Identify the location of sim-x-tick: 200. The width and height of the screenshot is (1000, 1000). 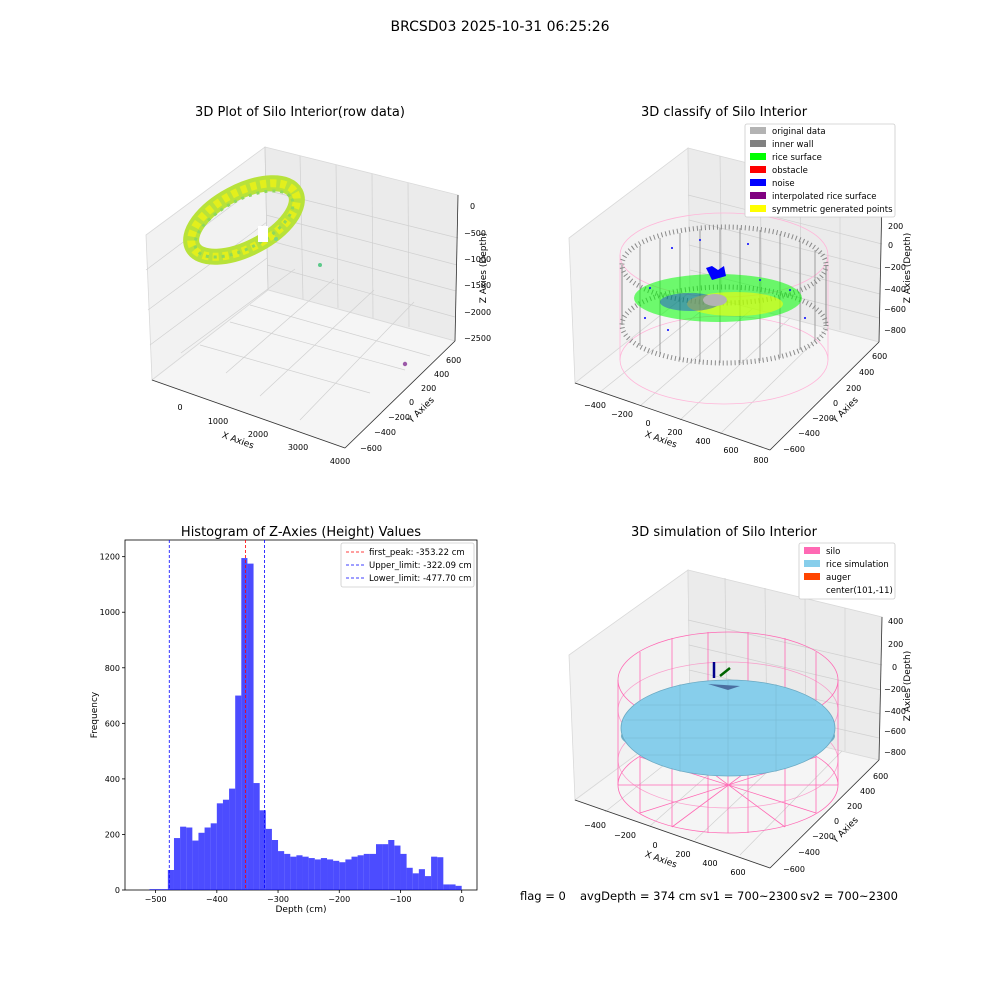
(682, 854).